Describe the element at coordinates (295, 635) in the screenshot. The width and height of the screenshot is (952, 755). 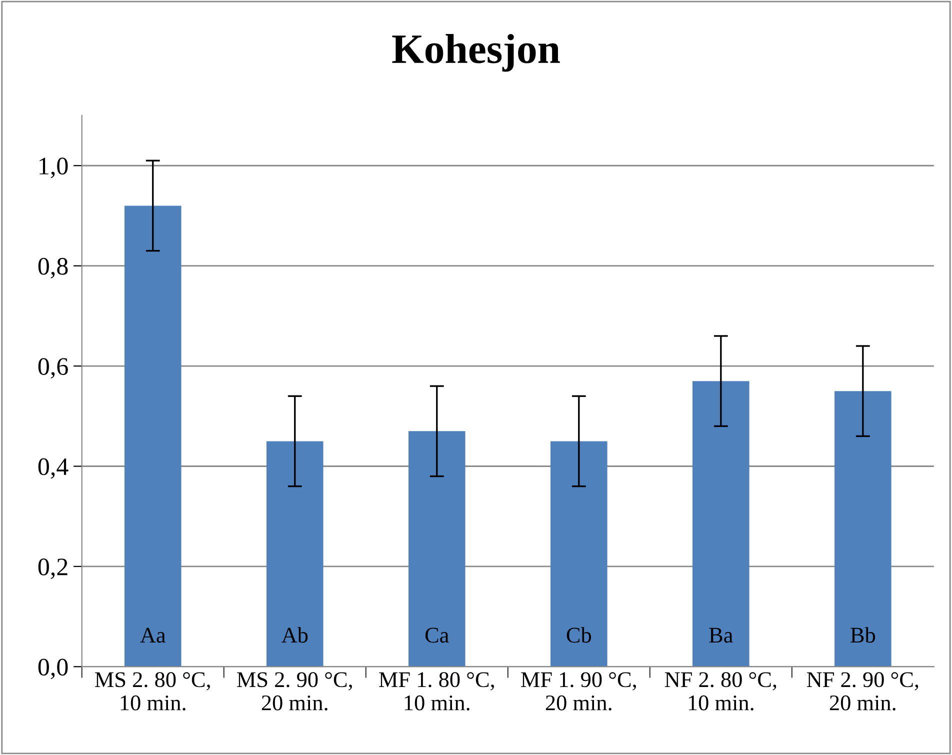
I see `data-label: Ab` at that location.